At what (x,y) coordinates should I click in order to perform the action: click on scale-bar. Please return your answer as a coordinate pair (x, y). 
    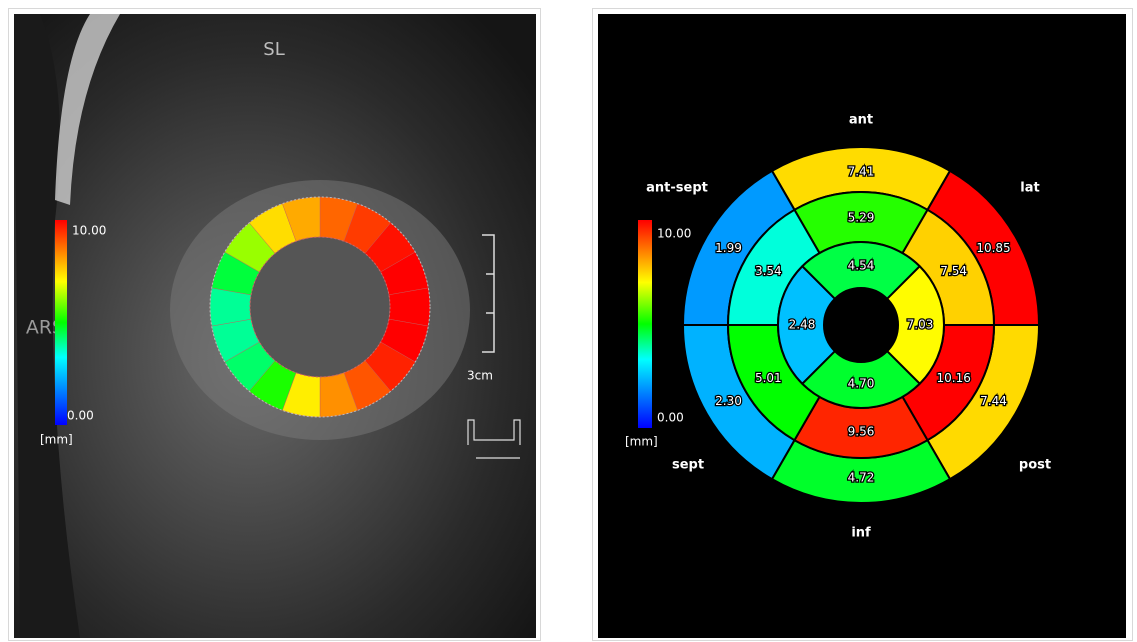
    Looking at the image, I should click on (488, 293).